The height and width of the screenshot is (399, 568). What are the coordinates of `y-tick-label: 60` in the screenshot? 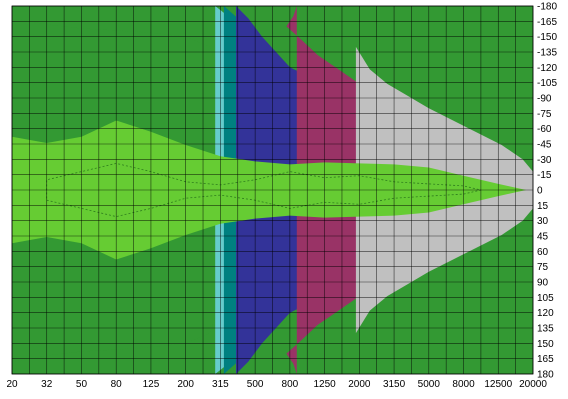 It's located at (543, 252).